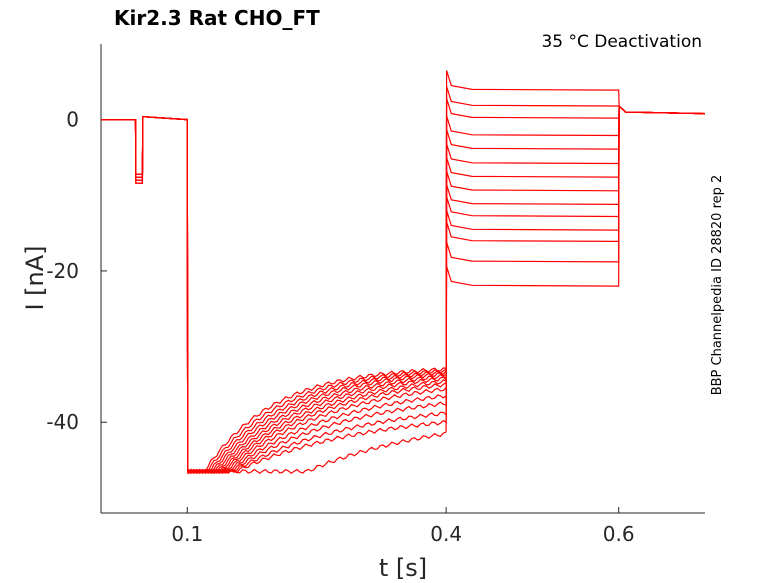 The height and width of the screenshot is (583, 778). I want to click on y-axis-label: I [nA], so click(35, 277).